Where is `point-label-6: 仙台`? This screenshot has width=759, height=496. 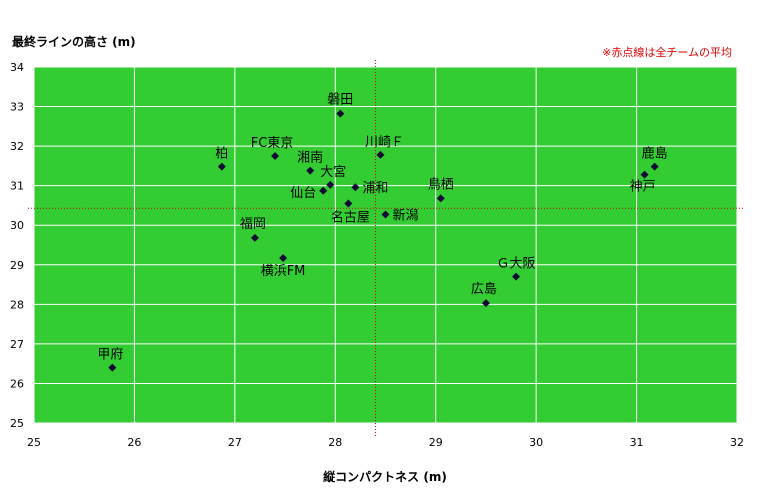
point-label-6: 仙台 is located at coordinates (303, 193).